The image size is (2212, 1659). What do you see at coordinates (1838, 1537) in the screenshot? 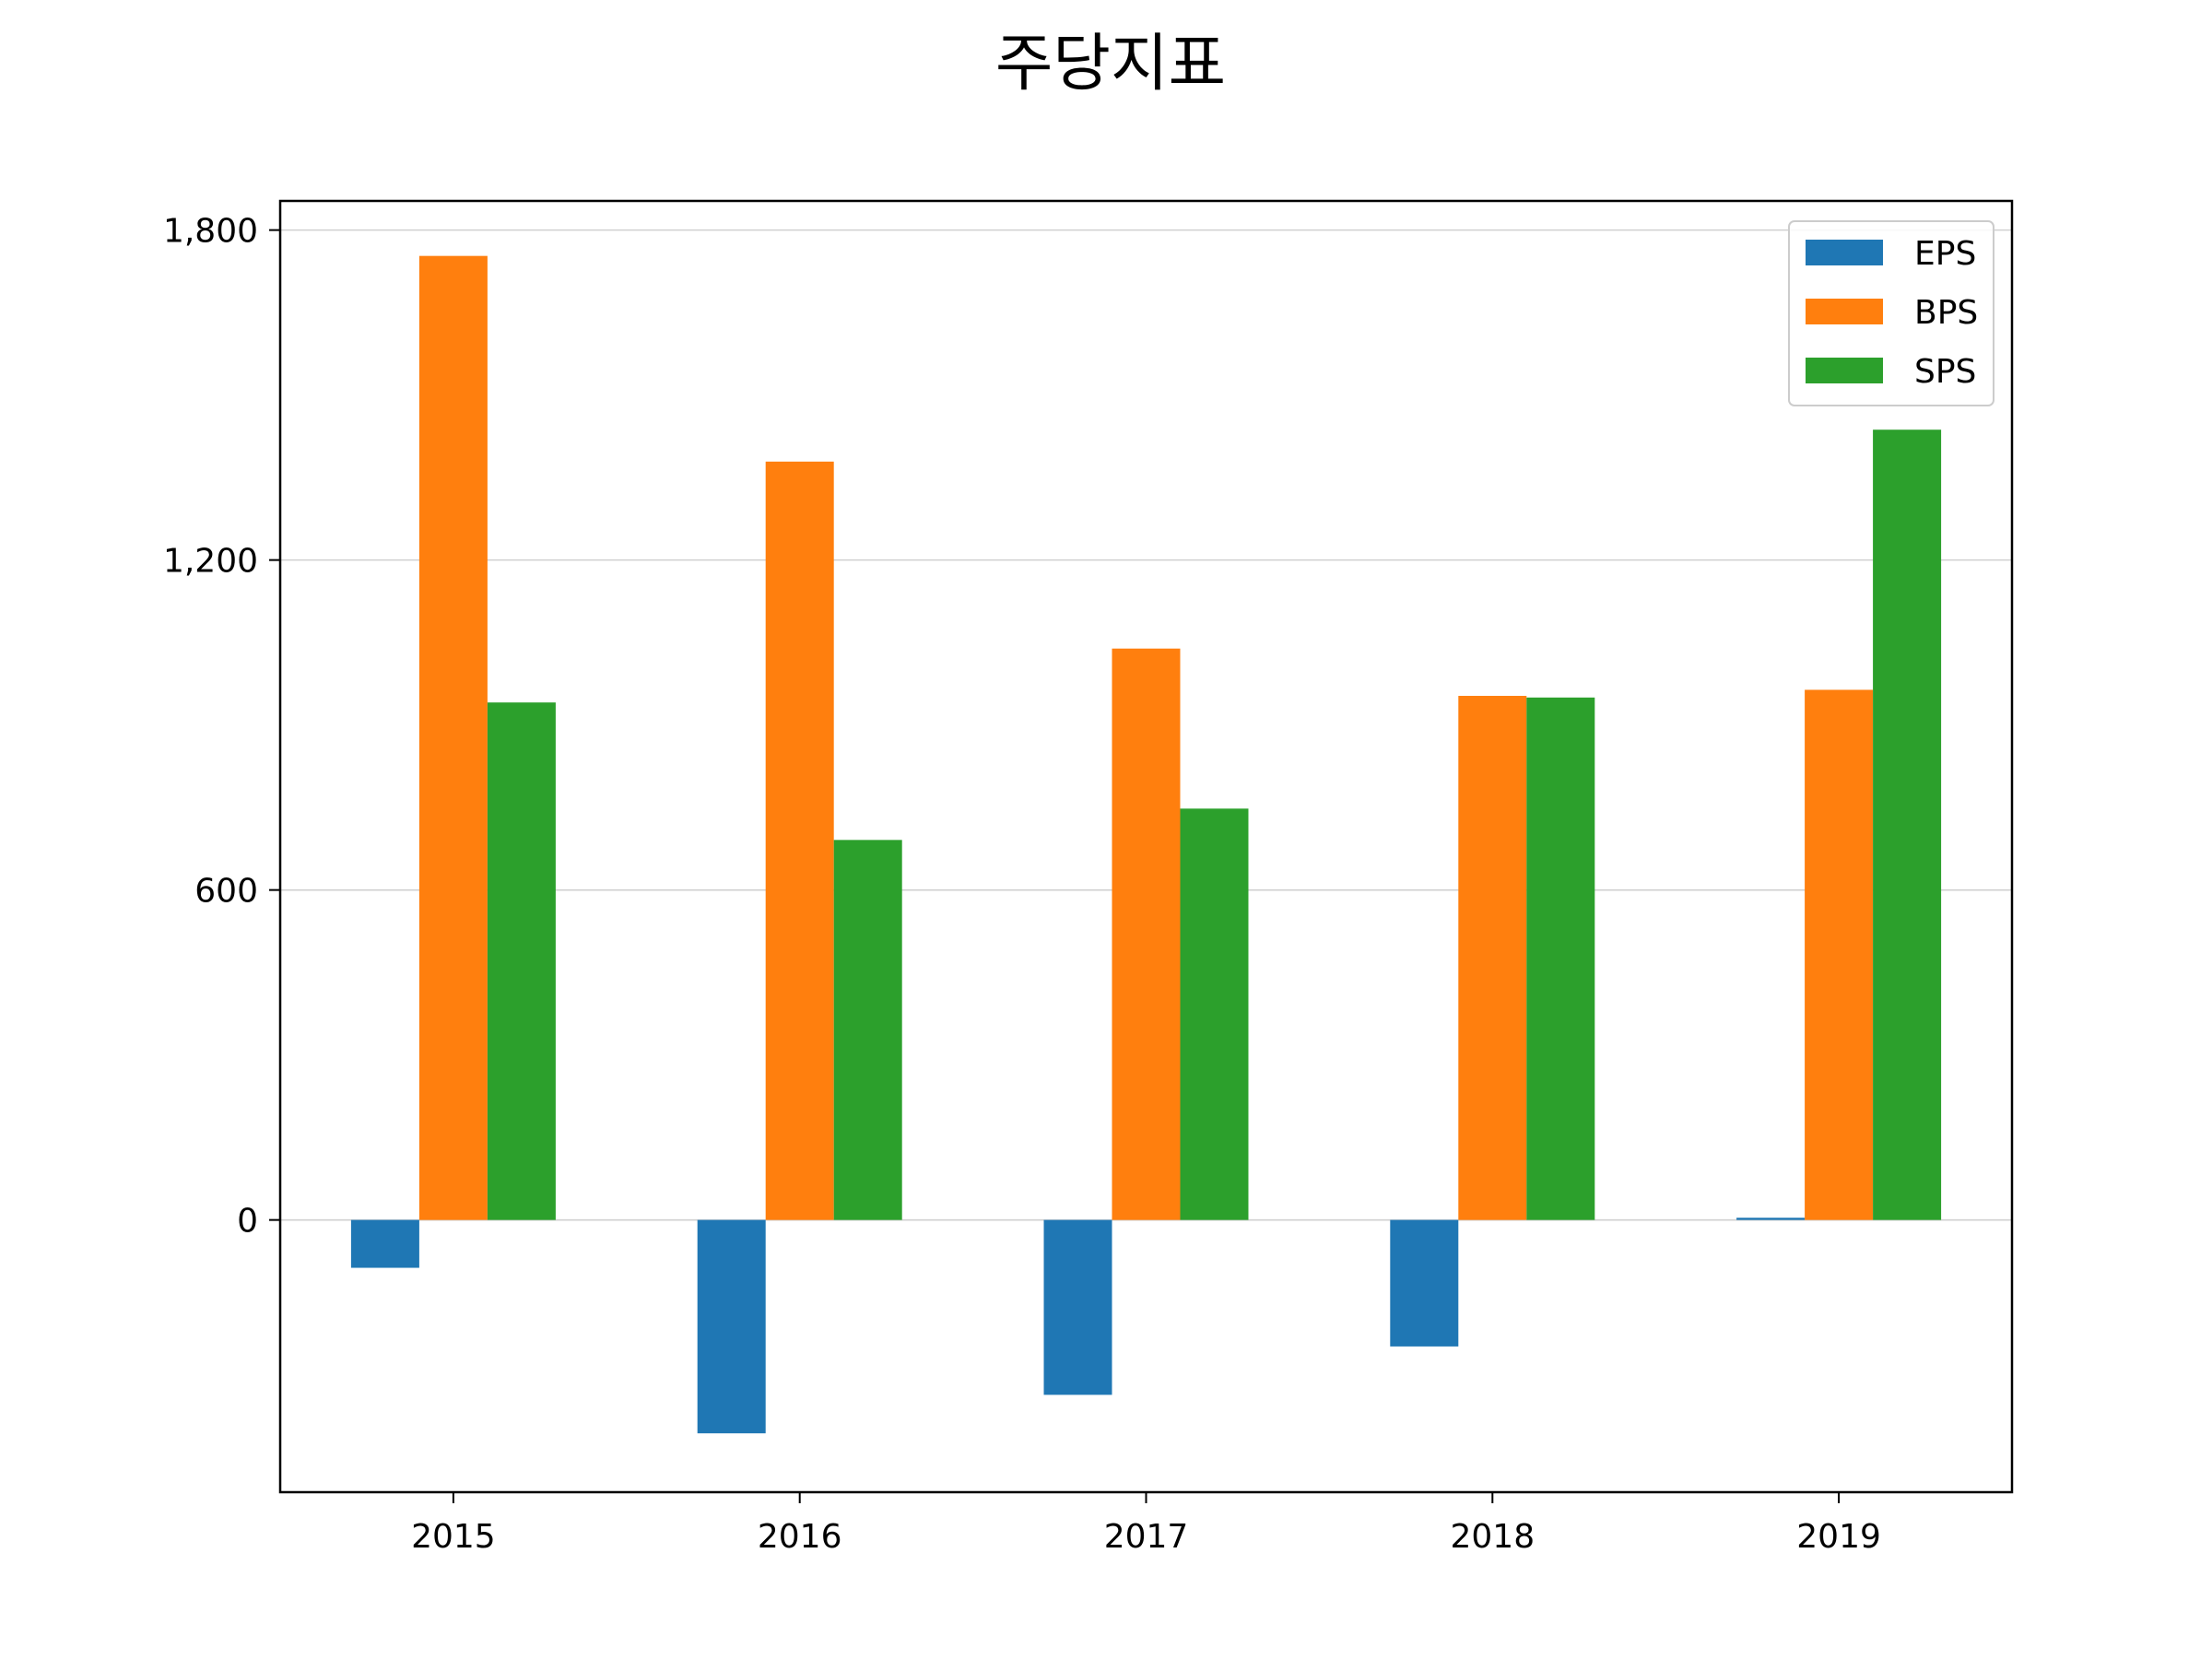
I see `x-tick-label: 2019` at bounding box center [1838, 1537].